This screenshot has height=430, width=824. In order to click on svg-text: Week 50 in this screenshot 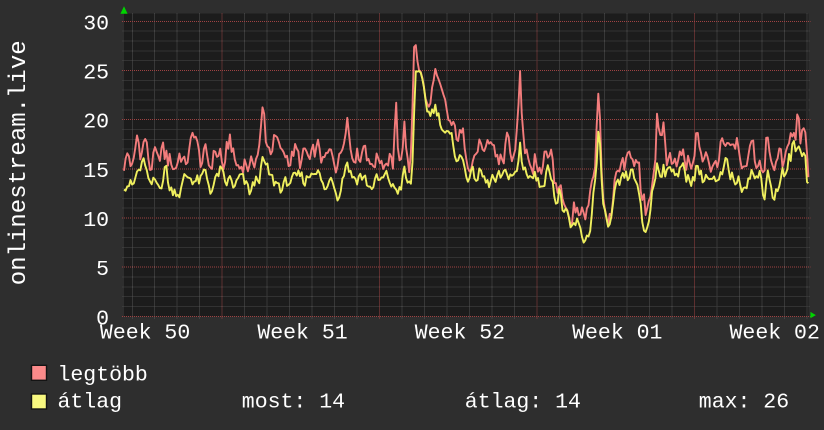, I will do `click(145, 333)`.